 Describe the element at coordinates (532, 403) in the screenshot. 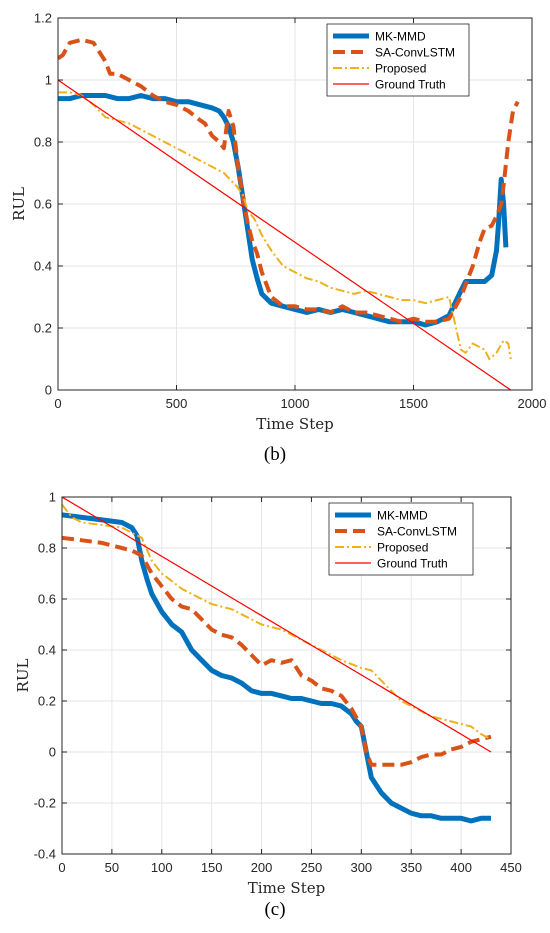

I see `x-tick-label: 2000` at that location.